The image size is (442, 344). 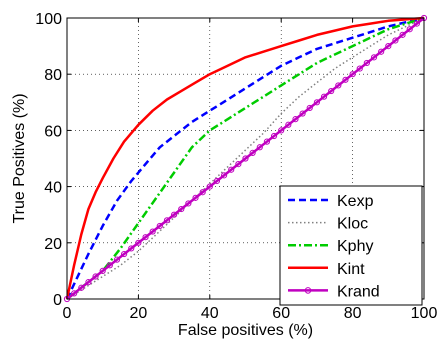 I want to click on legend-box, so click(x=351, y=245).